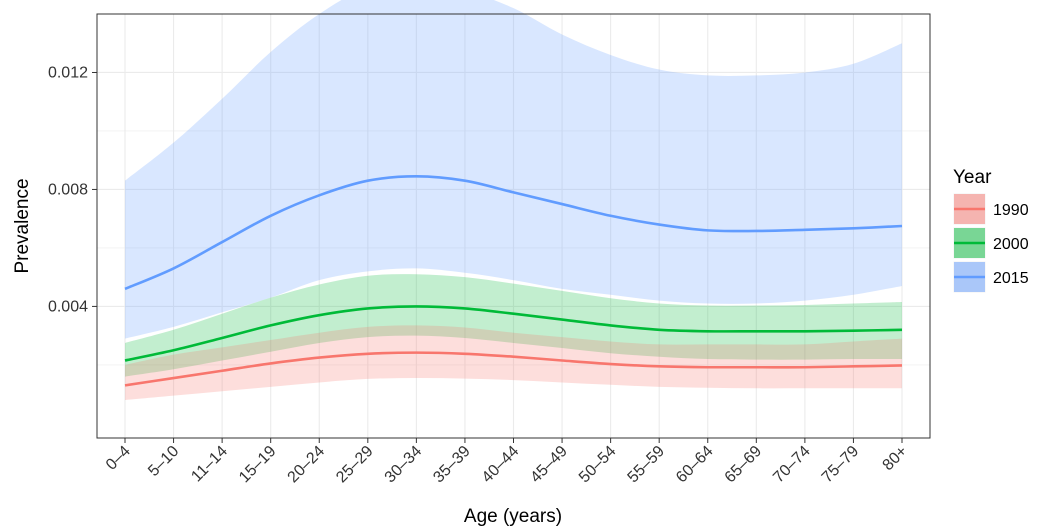  I want to click on x-tick-label: 35–39, so click(452, 465).